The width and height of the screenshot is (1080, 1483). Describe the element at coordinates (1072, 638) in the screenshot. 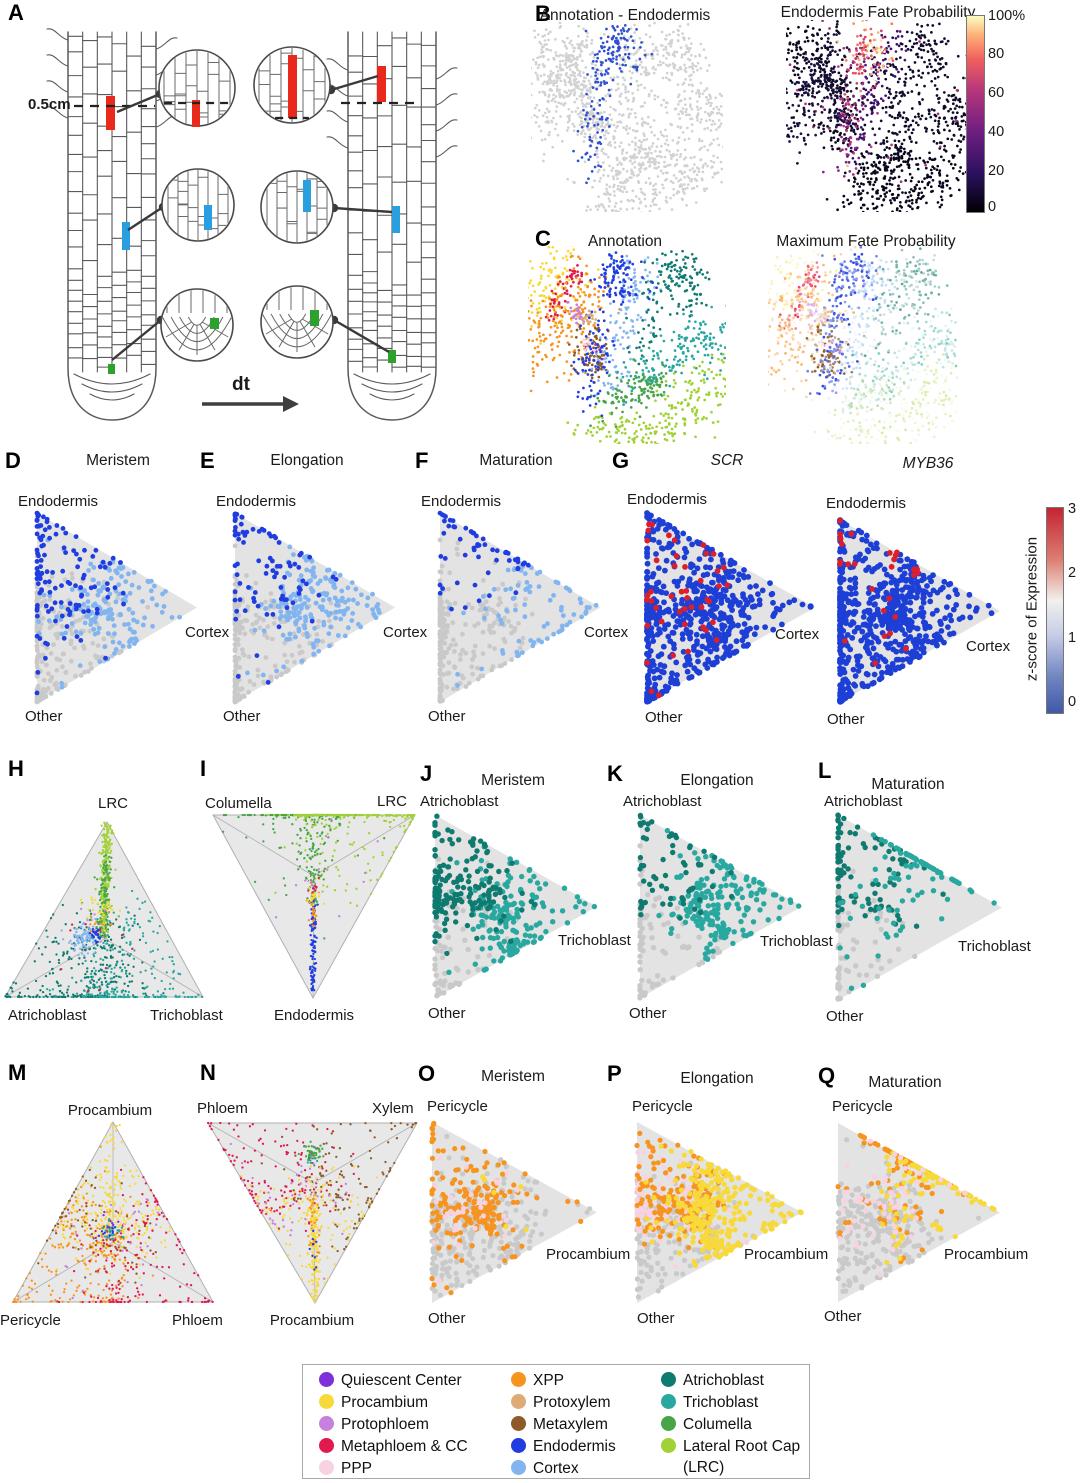

I see `cbar-g-tick: 1` at that location.